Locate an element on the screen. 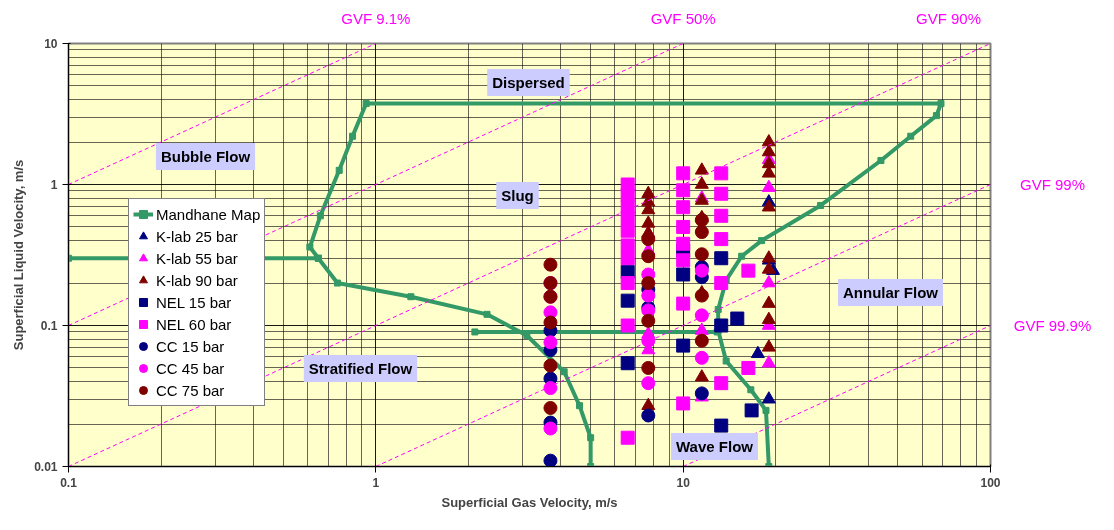 The width and height of the screenshot is (1114, 530). y-axis-title: Superficial Liquid Velocity, m/s is located at coordinates (19, 255).